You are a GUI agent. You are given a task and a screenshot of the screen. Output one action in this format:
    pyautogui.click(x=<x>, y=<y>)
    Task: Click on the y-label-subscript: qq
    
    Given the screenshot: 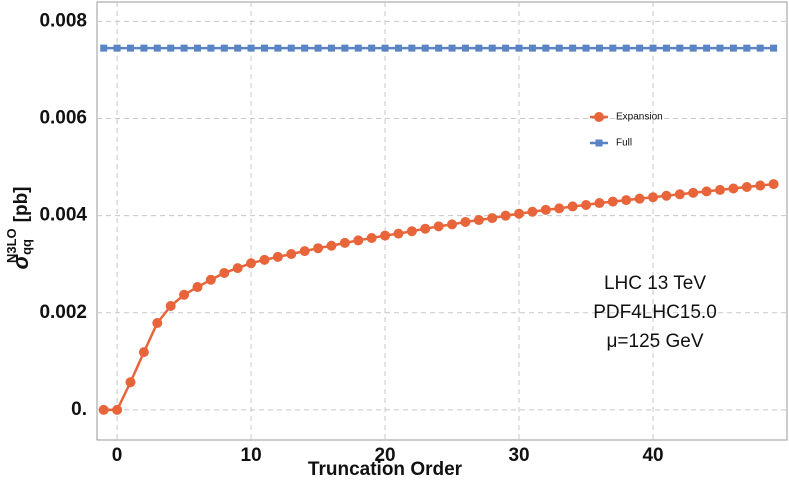 What is the action you would take?
    pyautogui.click(x=26, y=247)
    